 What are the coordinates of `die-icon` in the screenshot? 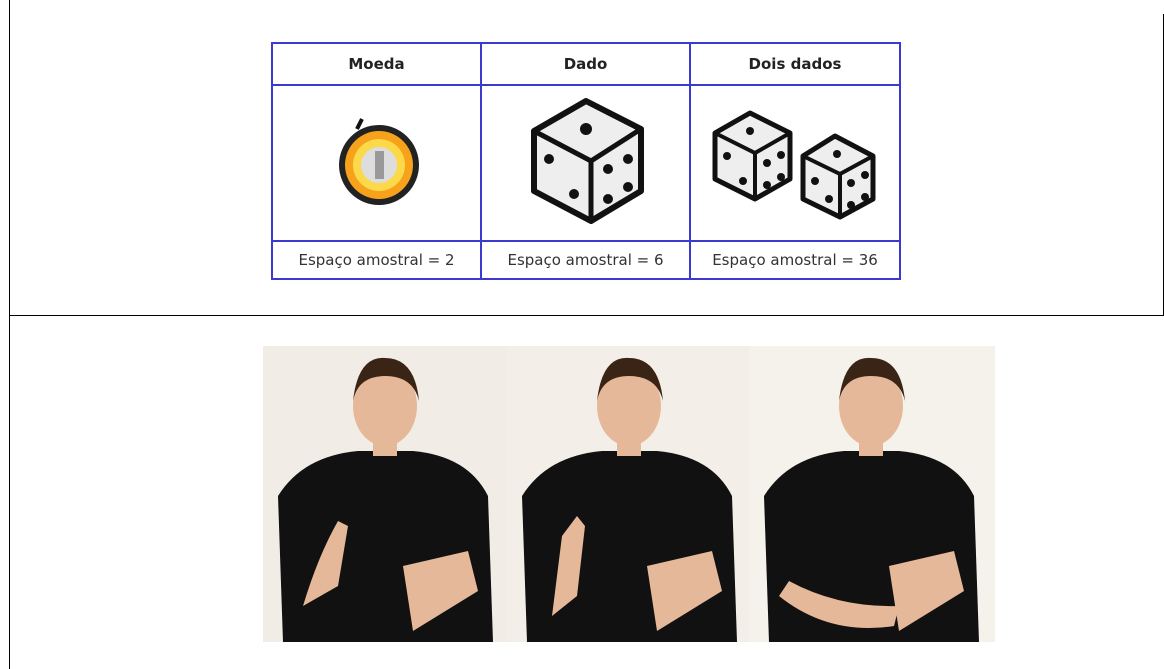 It's located at (587, 161).